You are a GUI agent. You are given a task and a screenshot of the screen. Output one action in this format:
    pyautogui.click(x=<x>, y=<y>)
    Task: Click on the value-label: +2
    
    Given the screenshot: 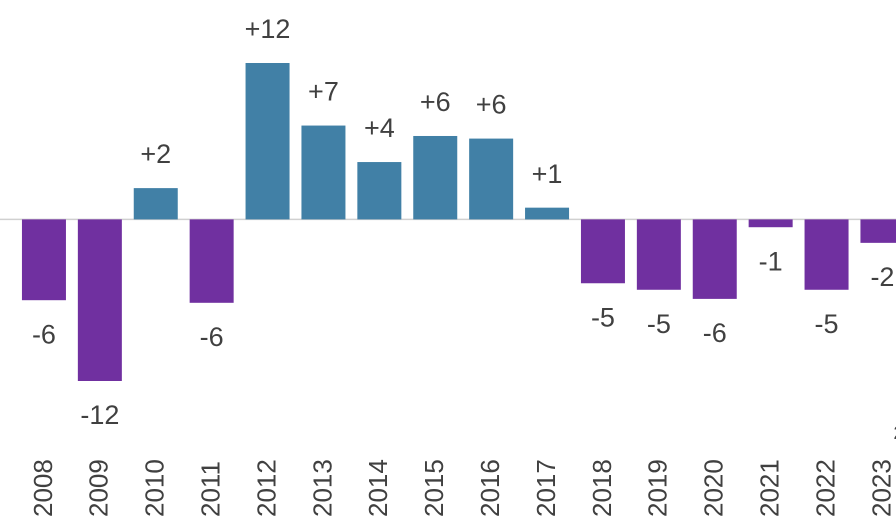 What is the action you would take?
    pyautogui.click(x=155, y=154)
    